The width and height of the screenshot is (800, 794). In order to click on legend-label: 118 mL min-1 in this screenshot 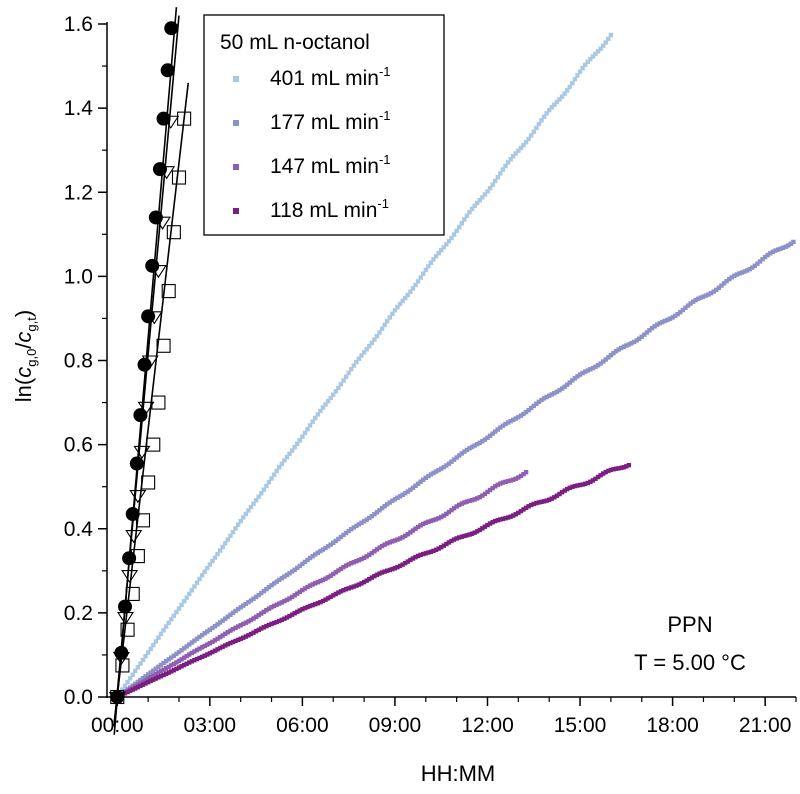, I will do `click(329, 209)`.